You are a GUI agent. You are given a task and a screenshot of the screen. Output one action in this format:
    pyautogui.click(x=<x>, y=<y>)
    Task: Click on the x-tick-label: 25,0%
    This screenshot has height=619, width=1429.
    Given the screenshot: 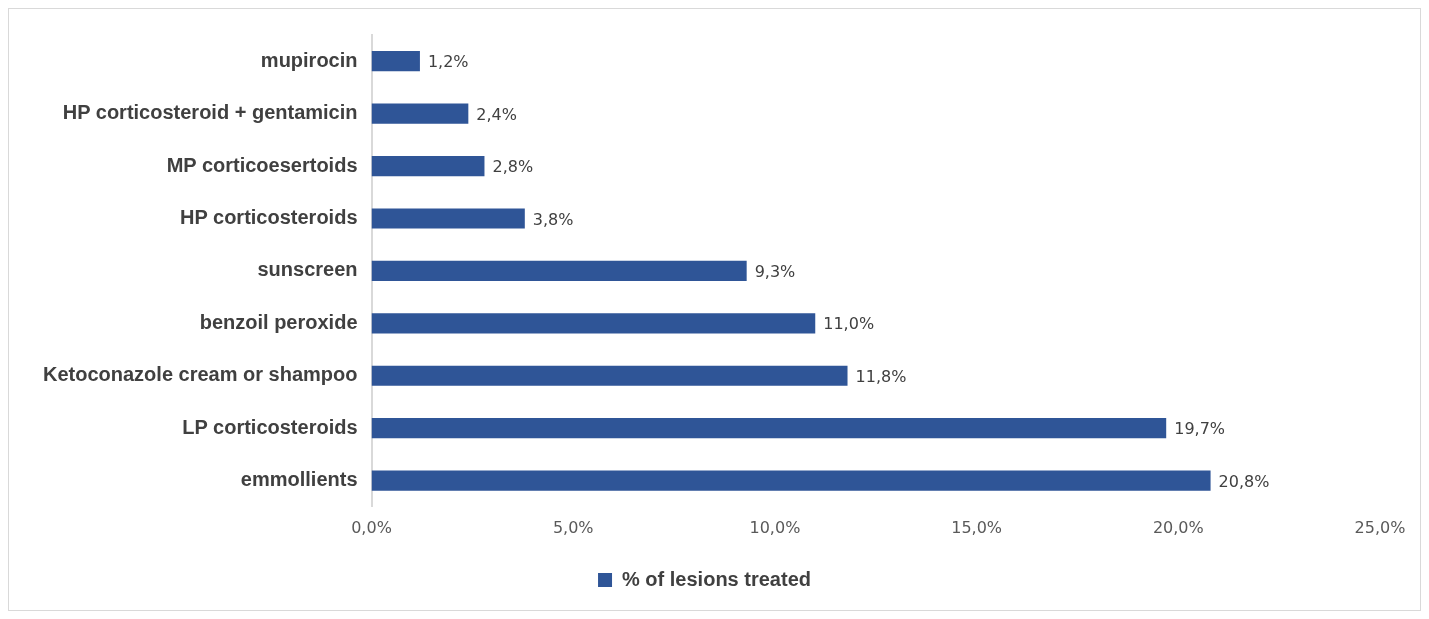 What is the action you would take?
    pyautogui.click(x=1380, y=527)
    